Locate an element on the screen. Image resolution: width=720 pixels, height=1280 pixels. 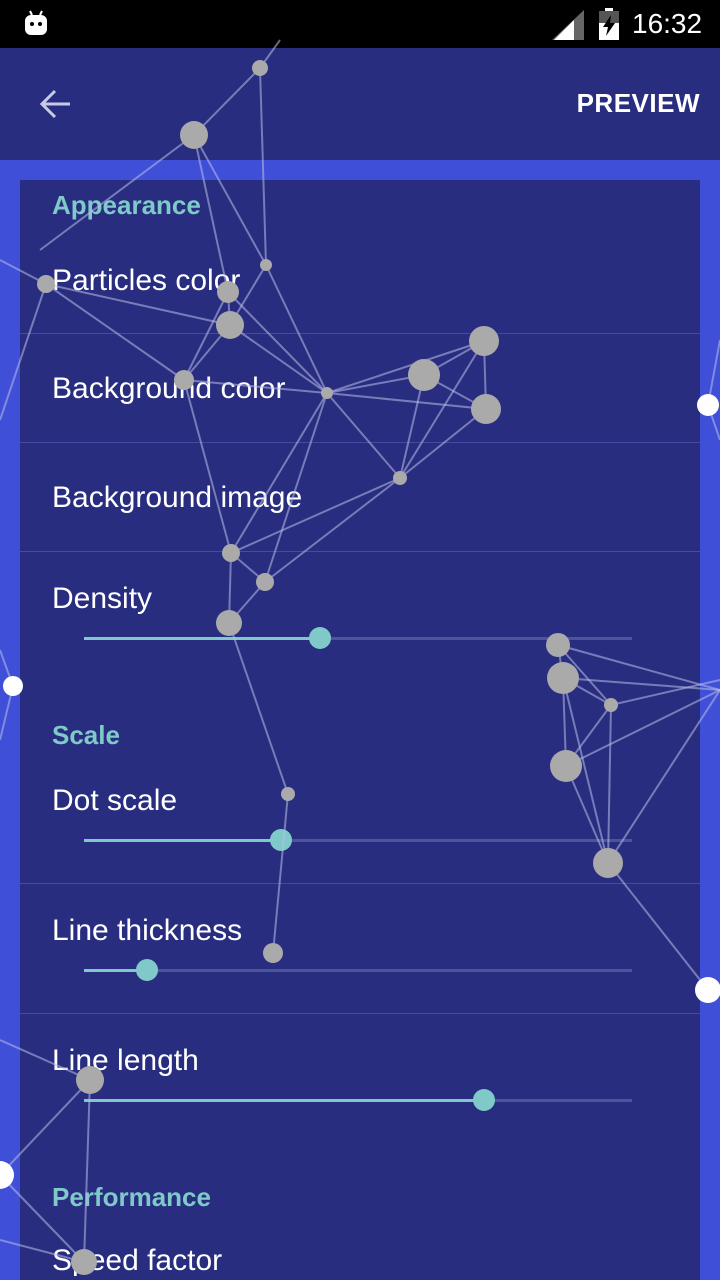
app-bar: PREVIEW is located at coordinates (360, 104).